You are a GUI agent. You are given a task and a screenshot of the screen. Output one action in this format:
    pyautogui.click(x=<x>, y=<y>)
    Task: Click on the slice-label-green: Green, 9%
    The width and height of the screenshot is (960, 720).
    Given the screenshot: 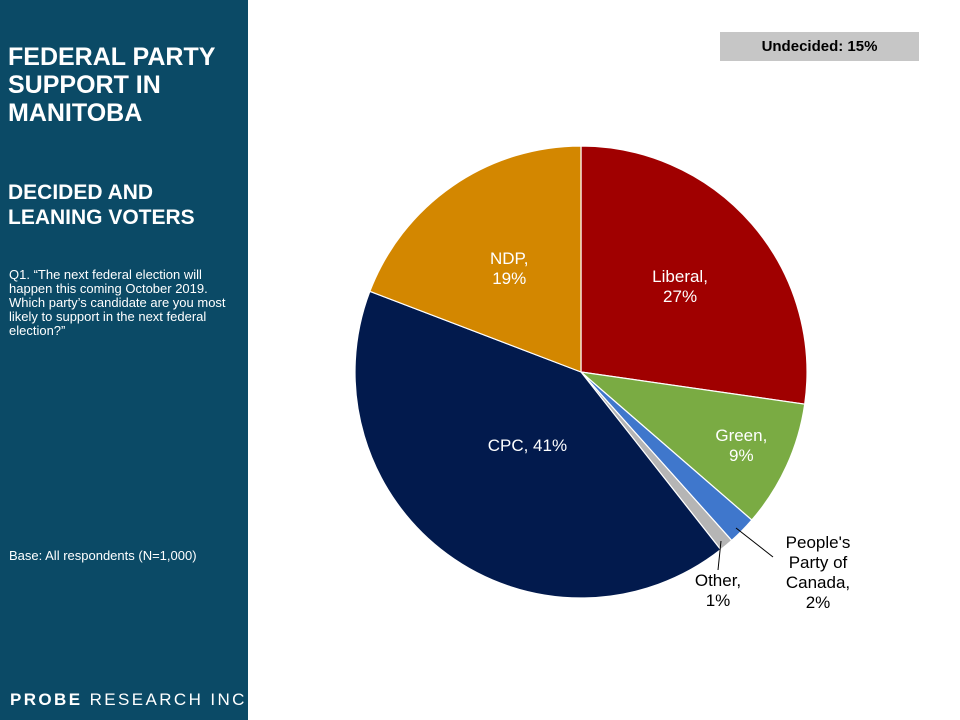 What is the action you would take?
    pyautogui.click(x=741, y=445)
    